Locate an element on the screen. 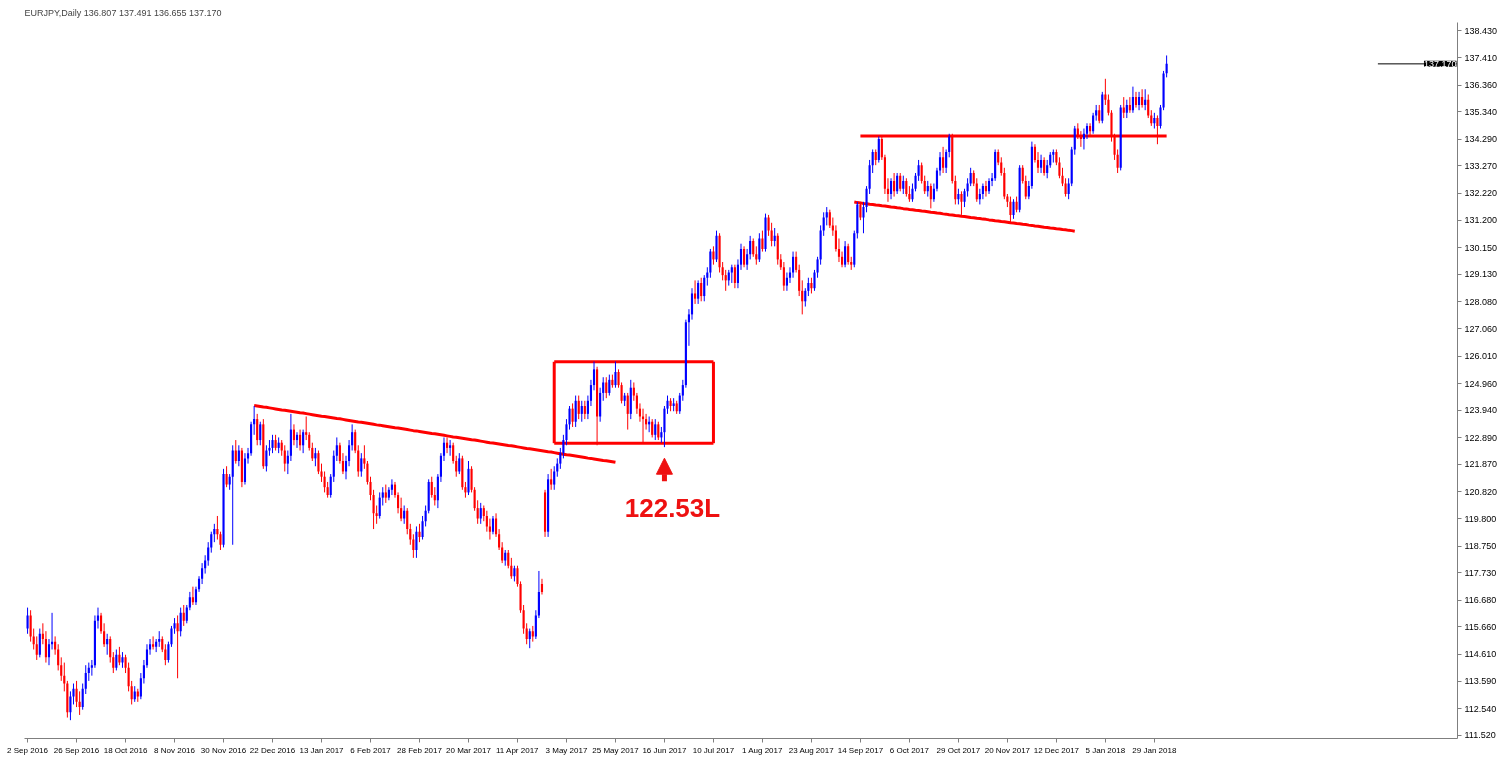 This screenshot has height=757, width=1500. y-tick-label: 120.820 is located at coordinates (1481, 491).